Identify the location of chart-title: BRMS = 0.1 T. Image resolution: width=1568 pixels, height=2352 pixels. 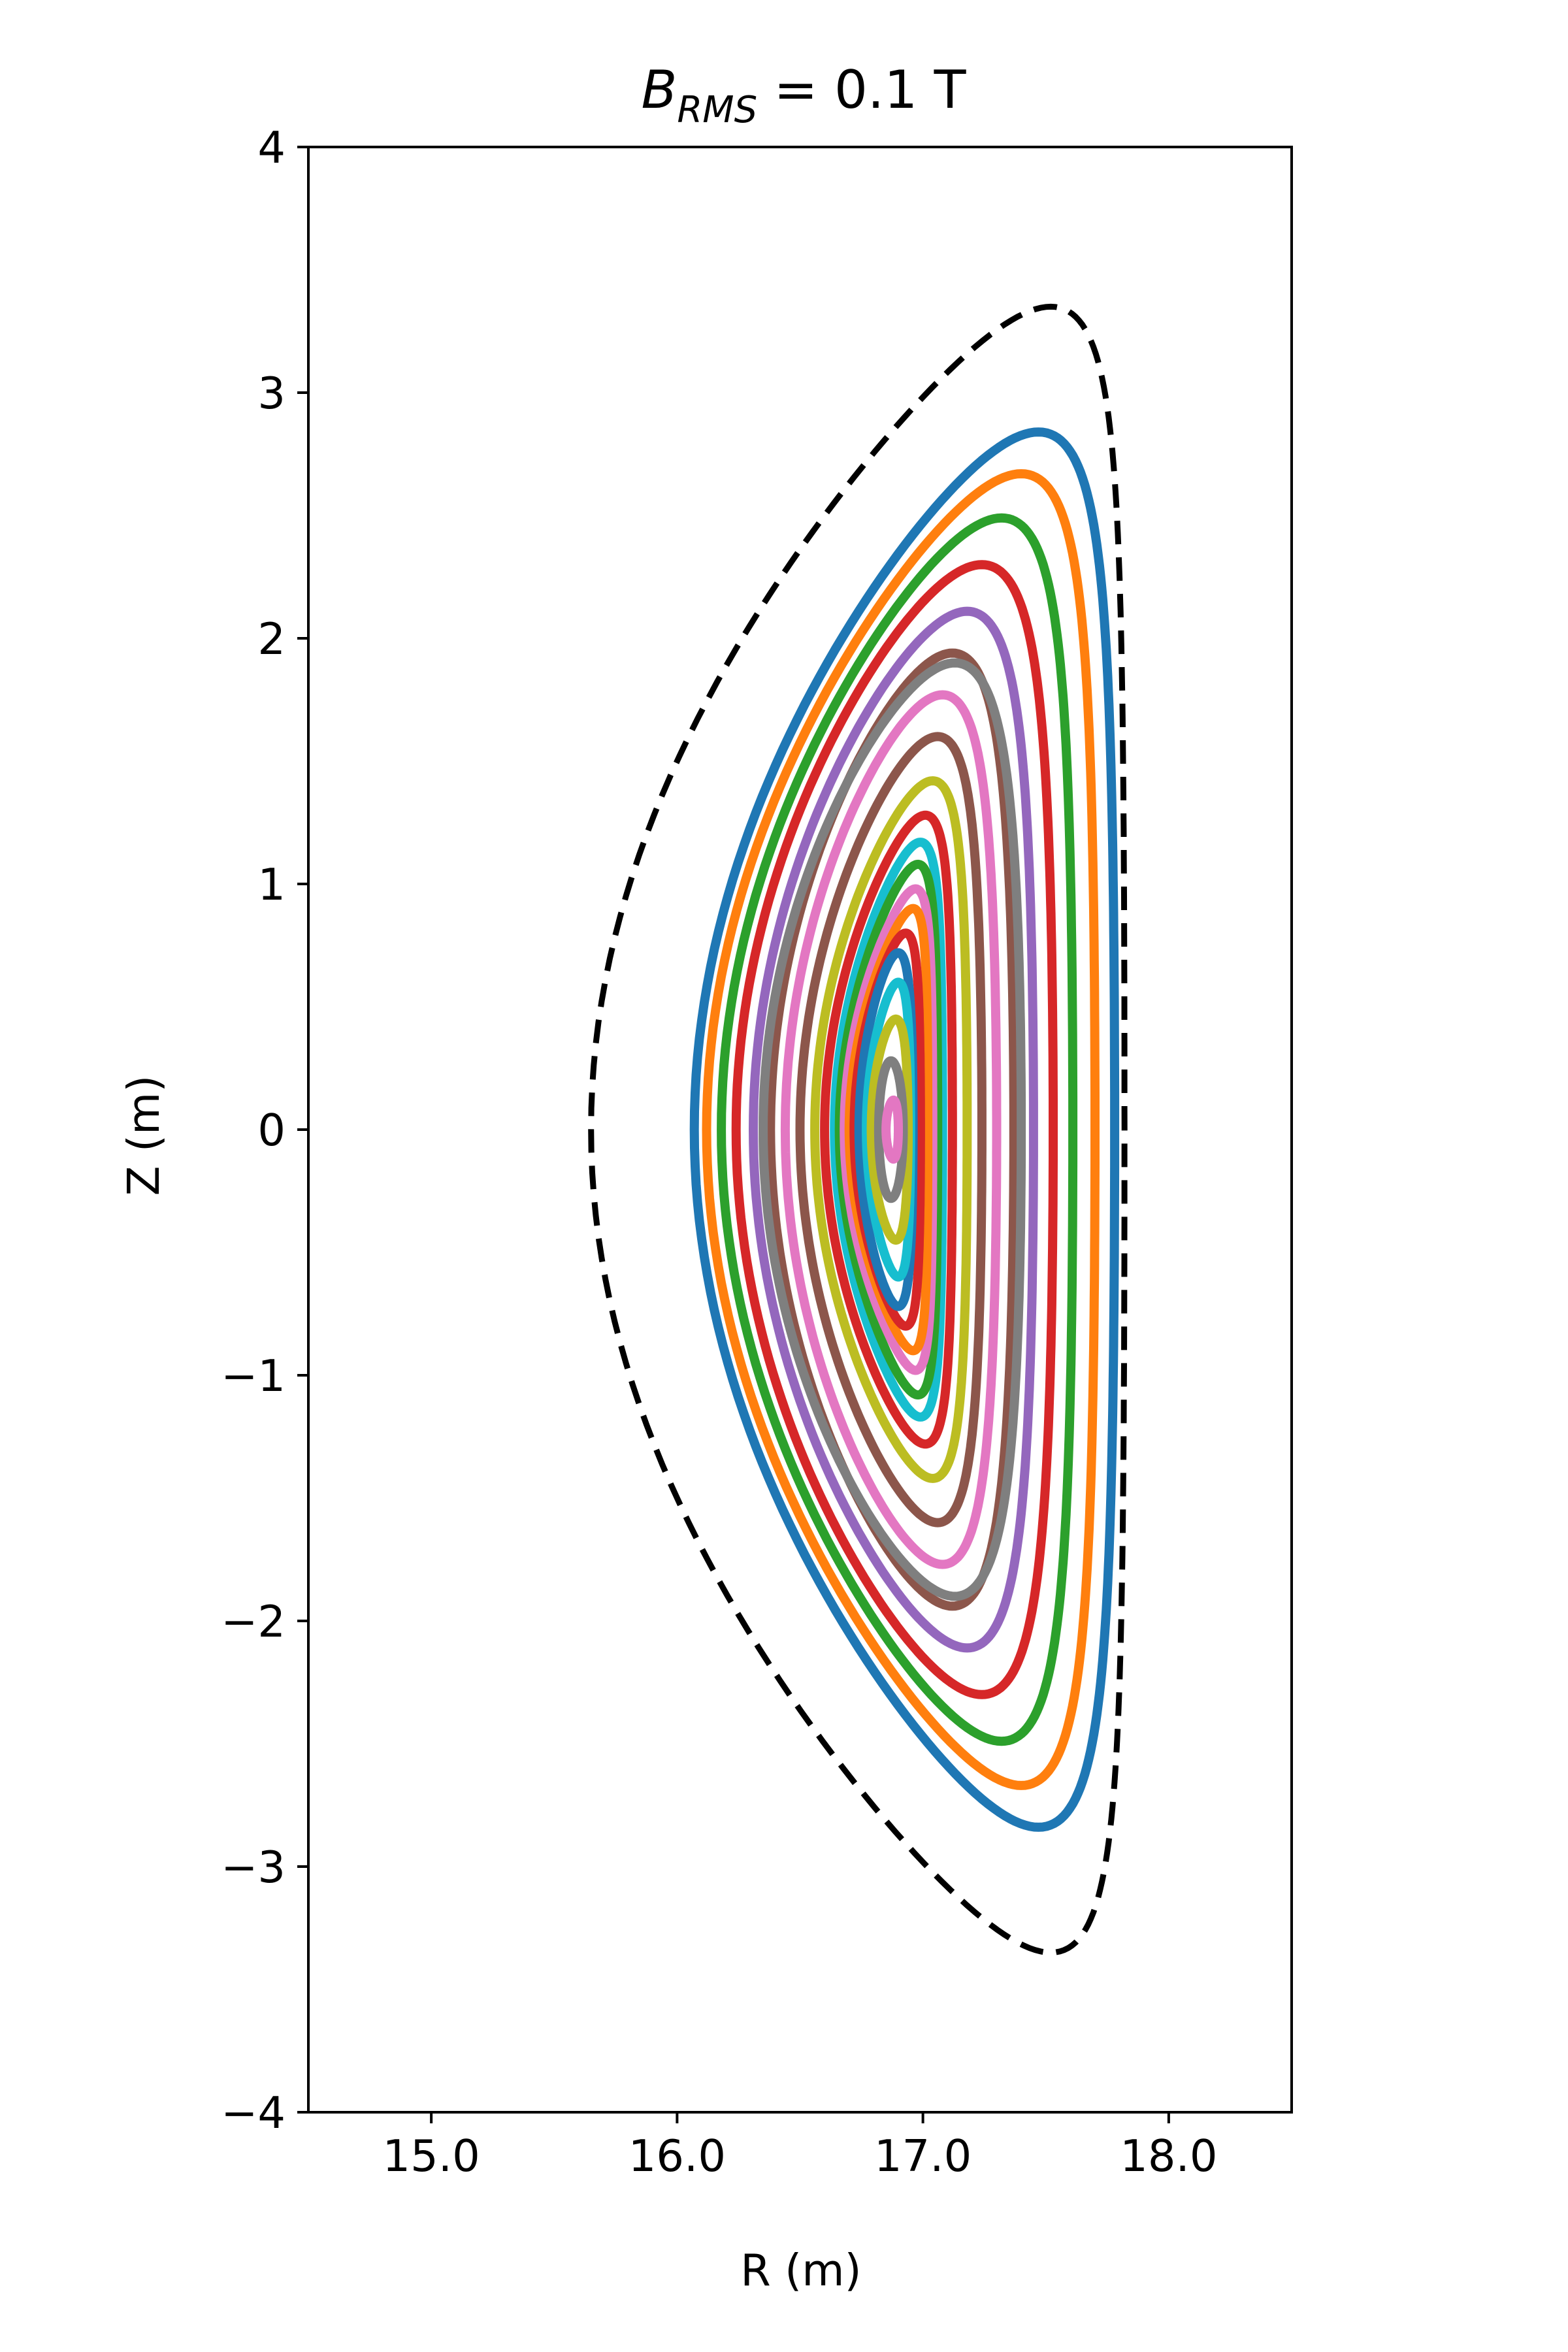
(803, 95).